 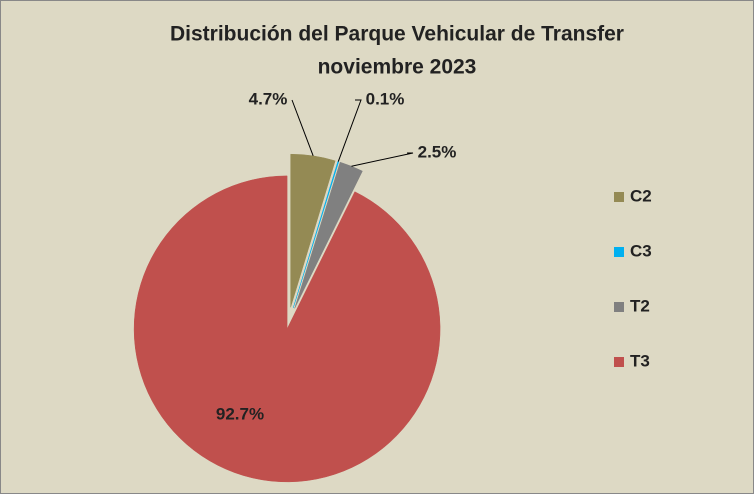 I want to click on legend-label: T2, so click(x=640, y=305).